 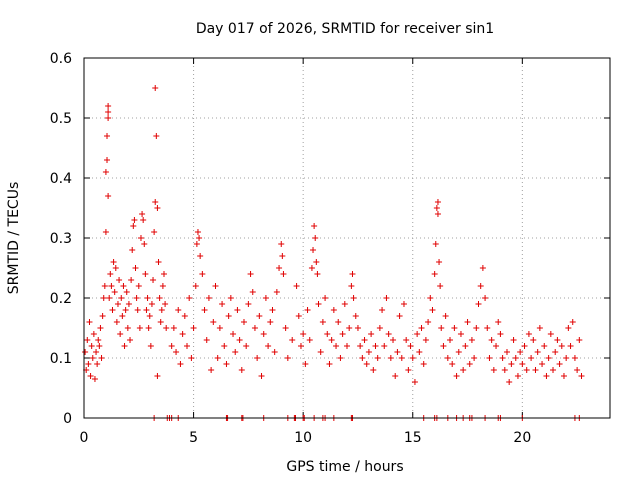 What do you see at coordinates (61, 299) in the screenshot?
I see `y-tick-label: 0.2` at bounding box center [61, 299].